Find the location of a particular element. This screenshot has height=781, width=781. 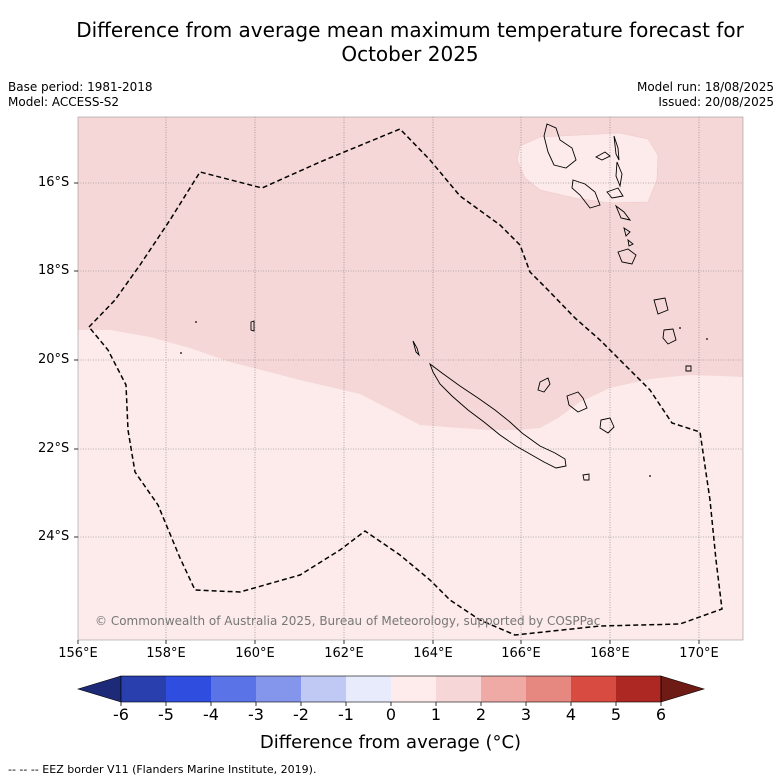

colorbar-title: Difference from average (°C) is located at coordinates (390, 742).